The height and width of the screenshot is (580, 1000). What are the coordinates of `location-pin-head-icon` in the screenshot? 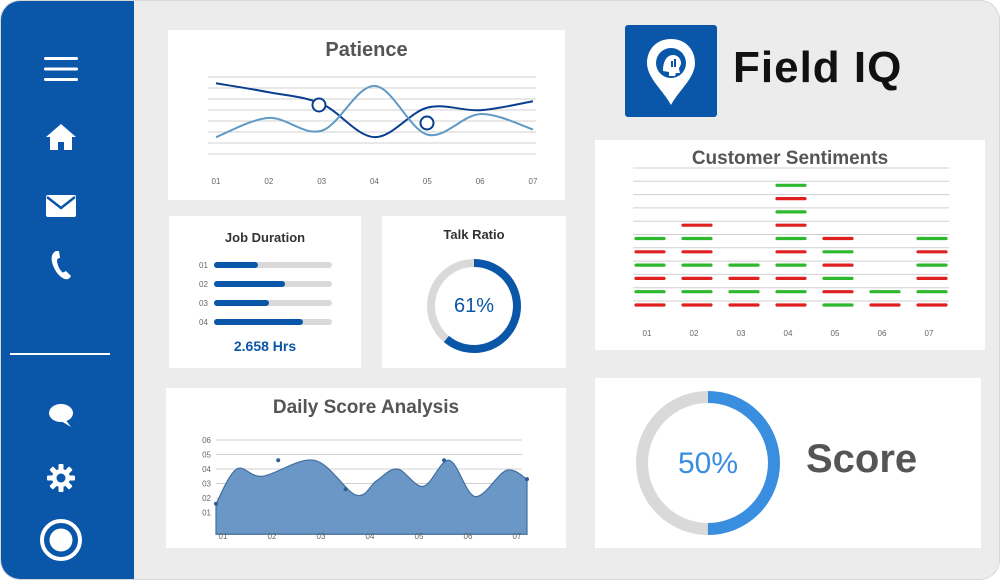 It's located at (671, 71).